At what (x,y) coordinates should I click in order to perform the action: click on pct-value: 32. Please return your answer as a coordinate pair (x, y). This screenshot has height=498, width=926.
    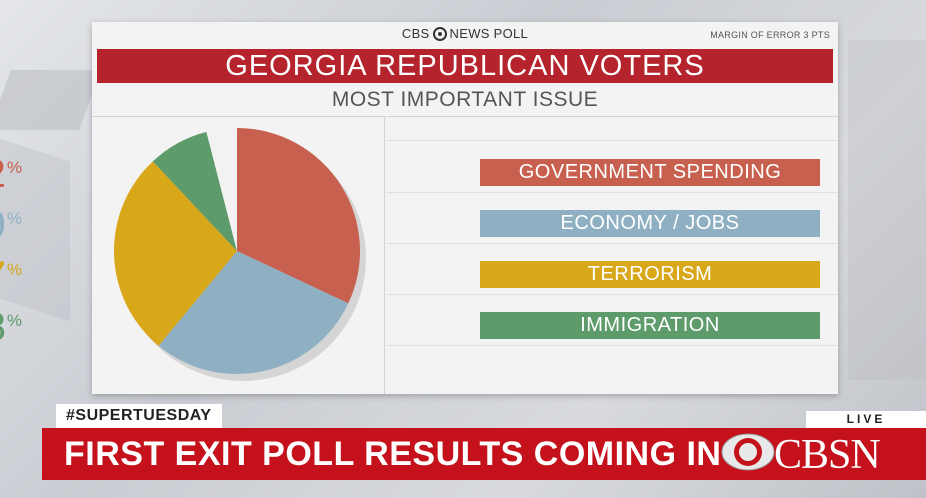
    Looking at the image, I should click on (3, 174).